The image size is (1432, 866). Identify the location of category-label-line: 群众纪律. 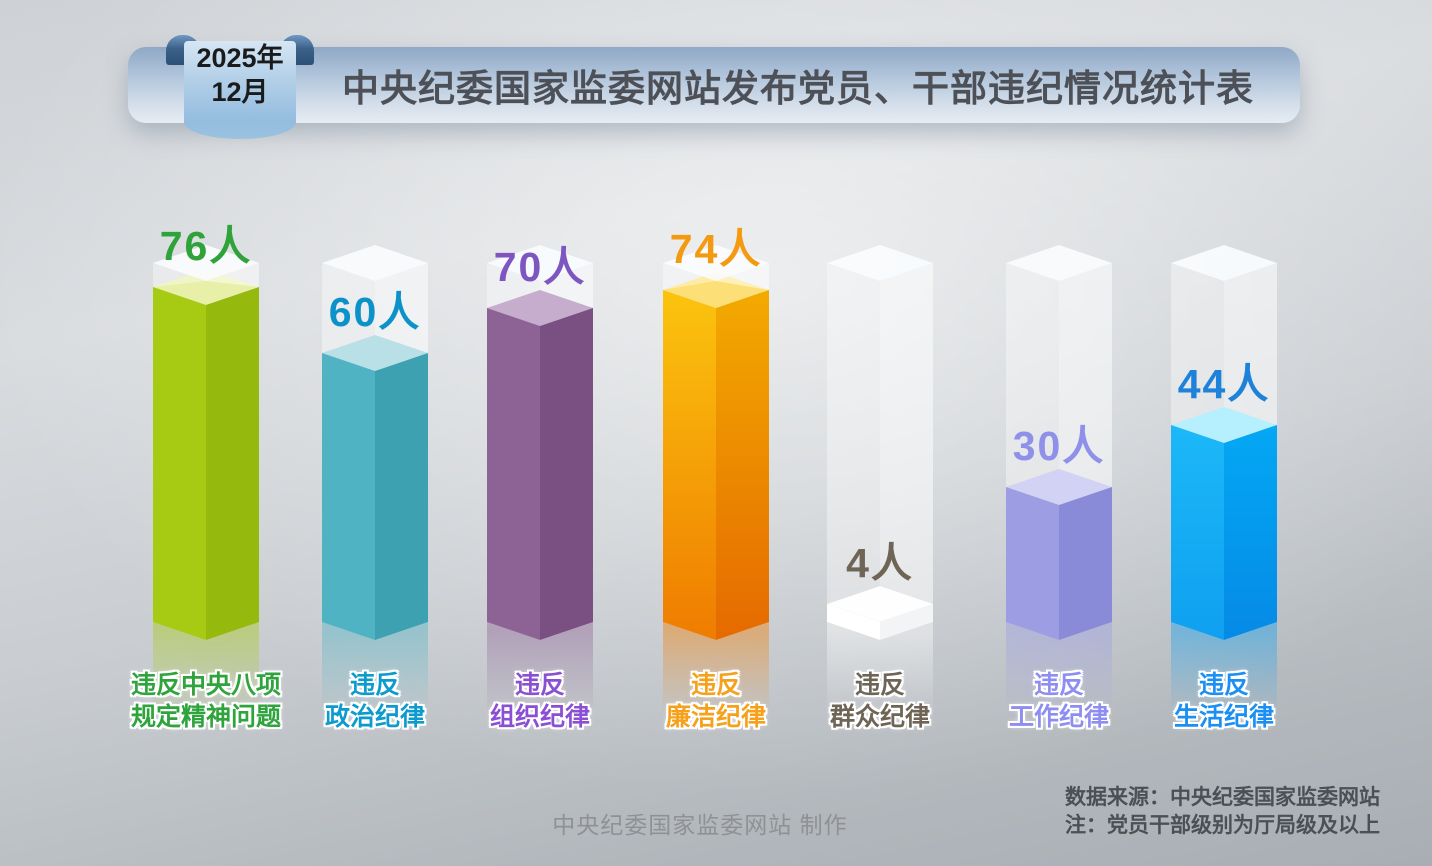
(879, 717).